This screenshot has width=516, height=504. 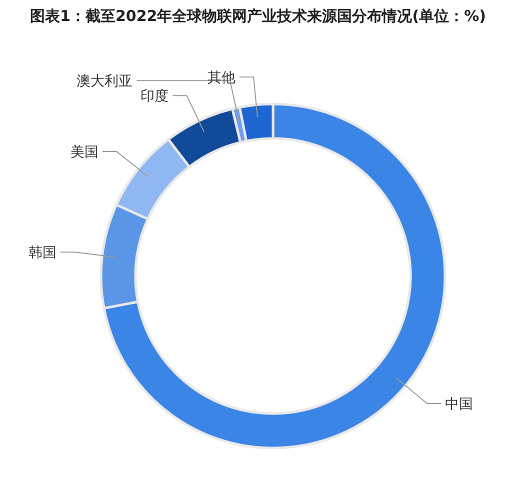 I want to click on slice-label: 印度, so click(x=154, y=96).